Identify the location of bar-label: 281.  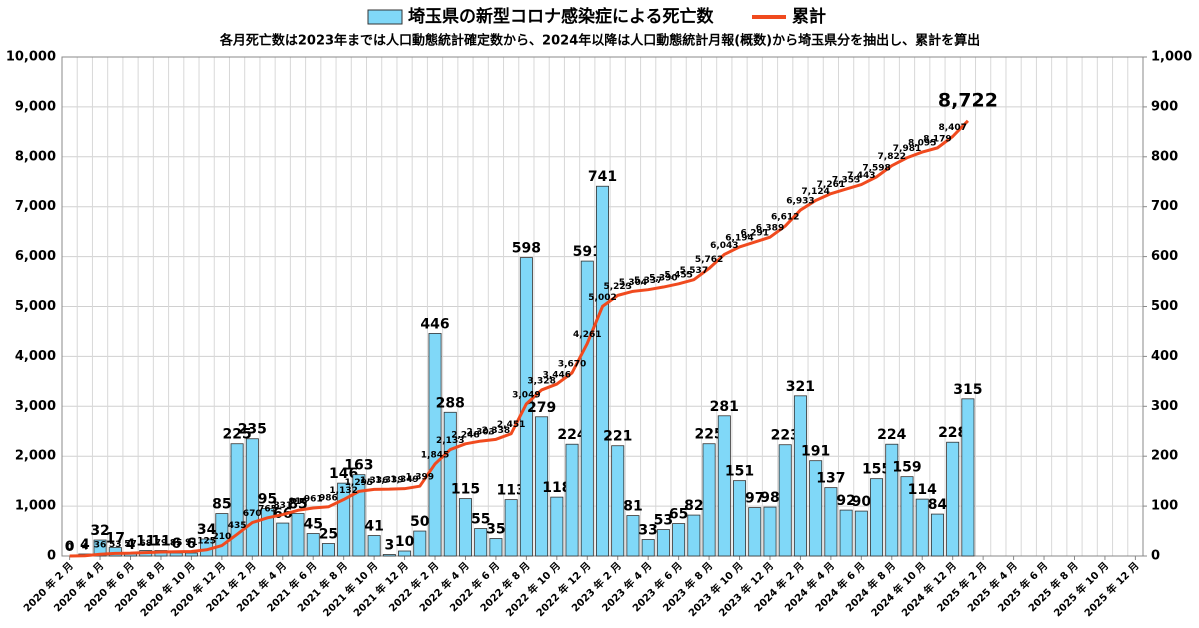
(724, 407).